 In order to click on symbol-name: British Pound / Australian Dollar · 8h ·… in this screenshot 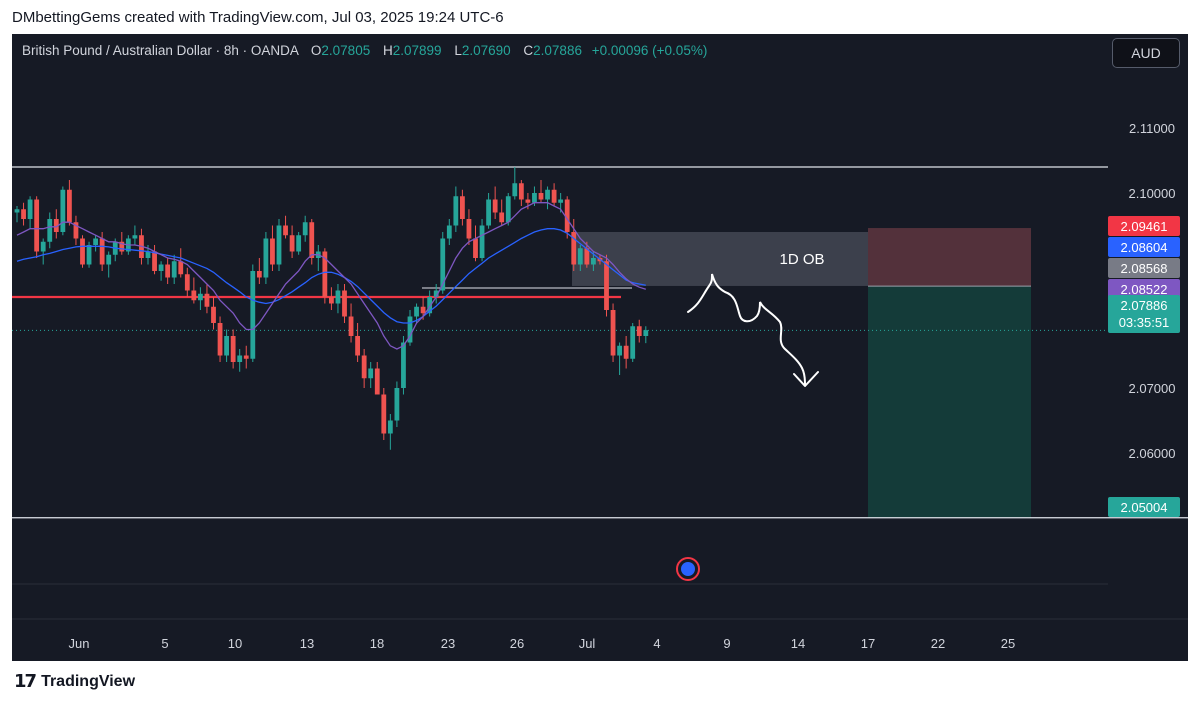, I will do `click(160, 50)`.